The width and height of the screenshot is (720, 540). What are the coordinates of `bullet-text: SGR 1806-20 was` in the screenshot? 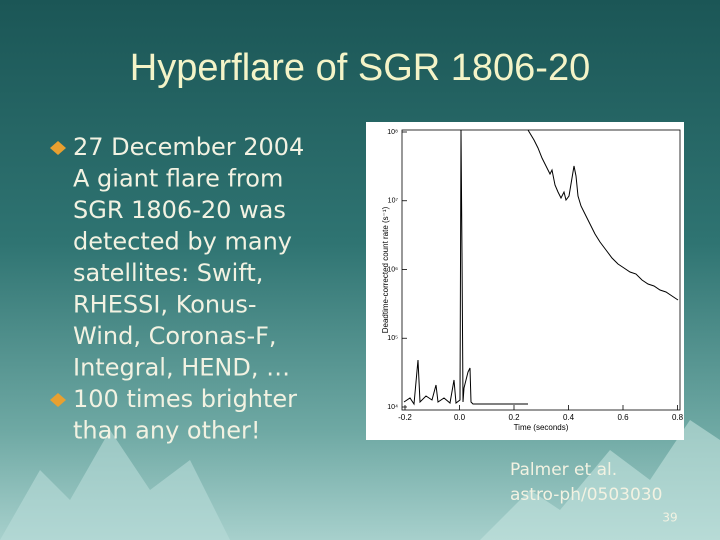 It's located at (179, 210).